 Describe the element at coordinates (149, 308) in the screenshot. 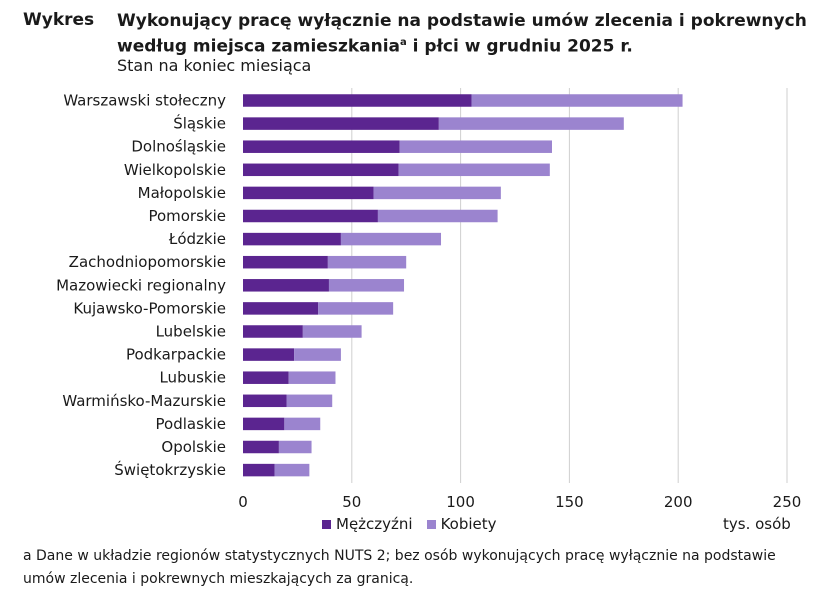

I see `category-label: Kujawsko-Pomorskie` at that location.